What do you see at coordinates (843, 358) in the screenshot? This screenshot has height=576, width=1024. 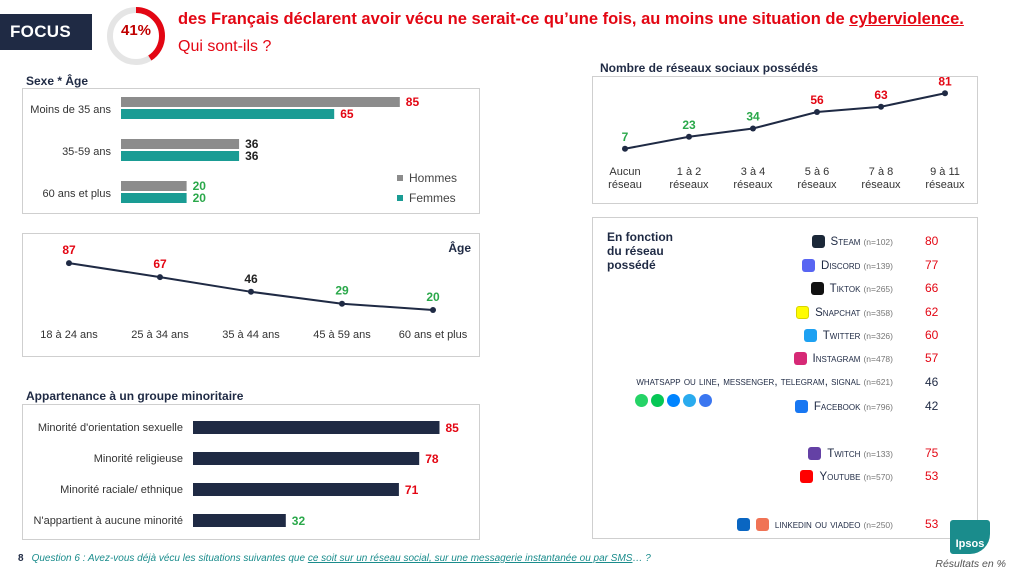 I see `platform-row: Instagram (n=478)` at bounding box center [843, 358].